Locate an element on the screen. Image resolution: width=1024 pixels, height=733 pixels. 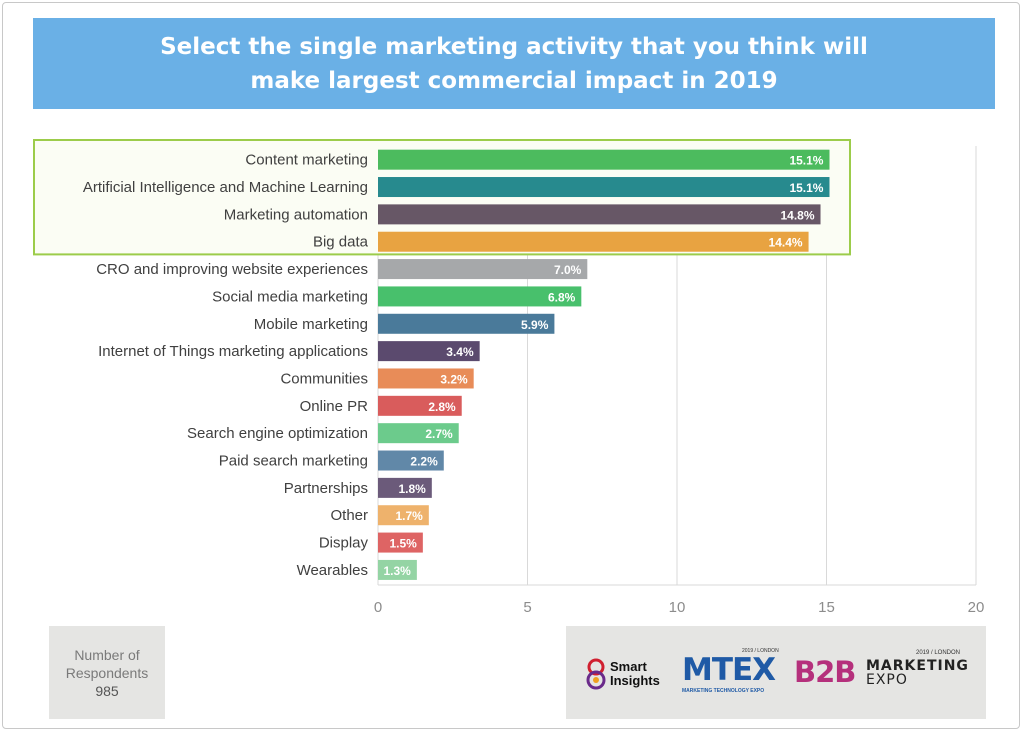
b2b-expo-word: EXPO is located at coordinates (887, 680).